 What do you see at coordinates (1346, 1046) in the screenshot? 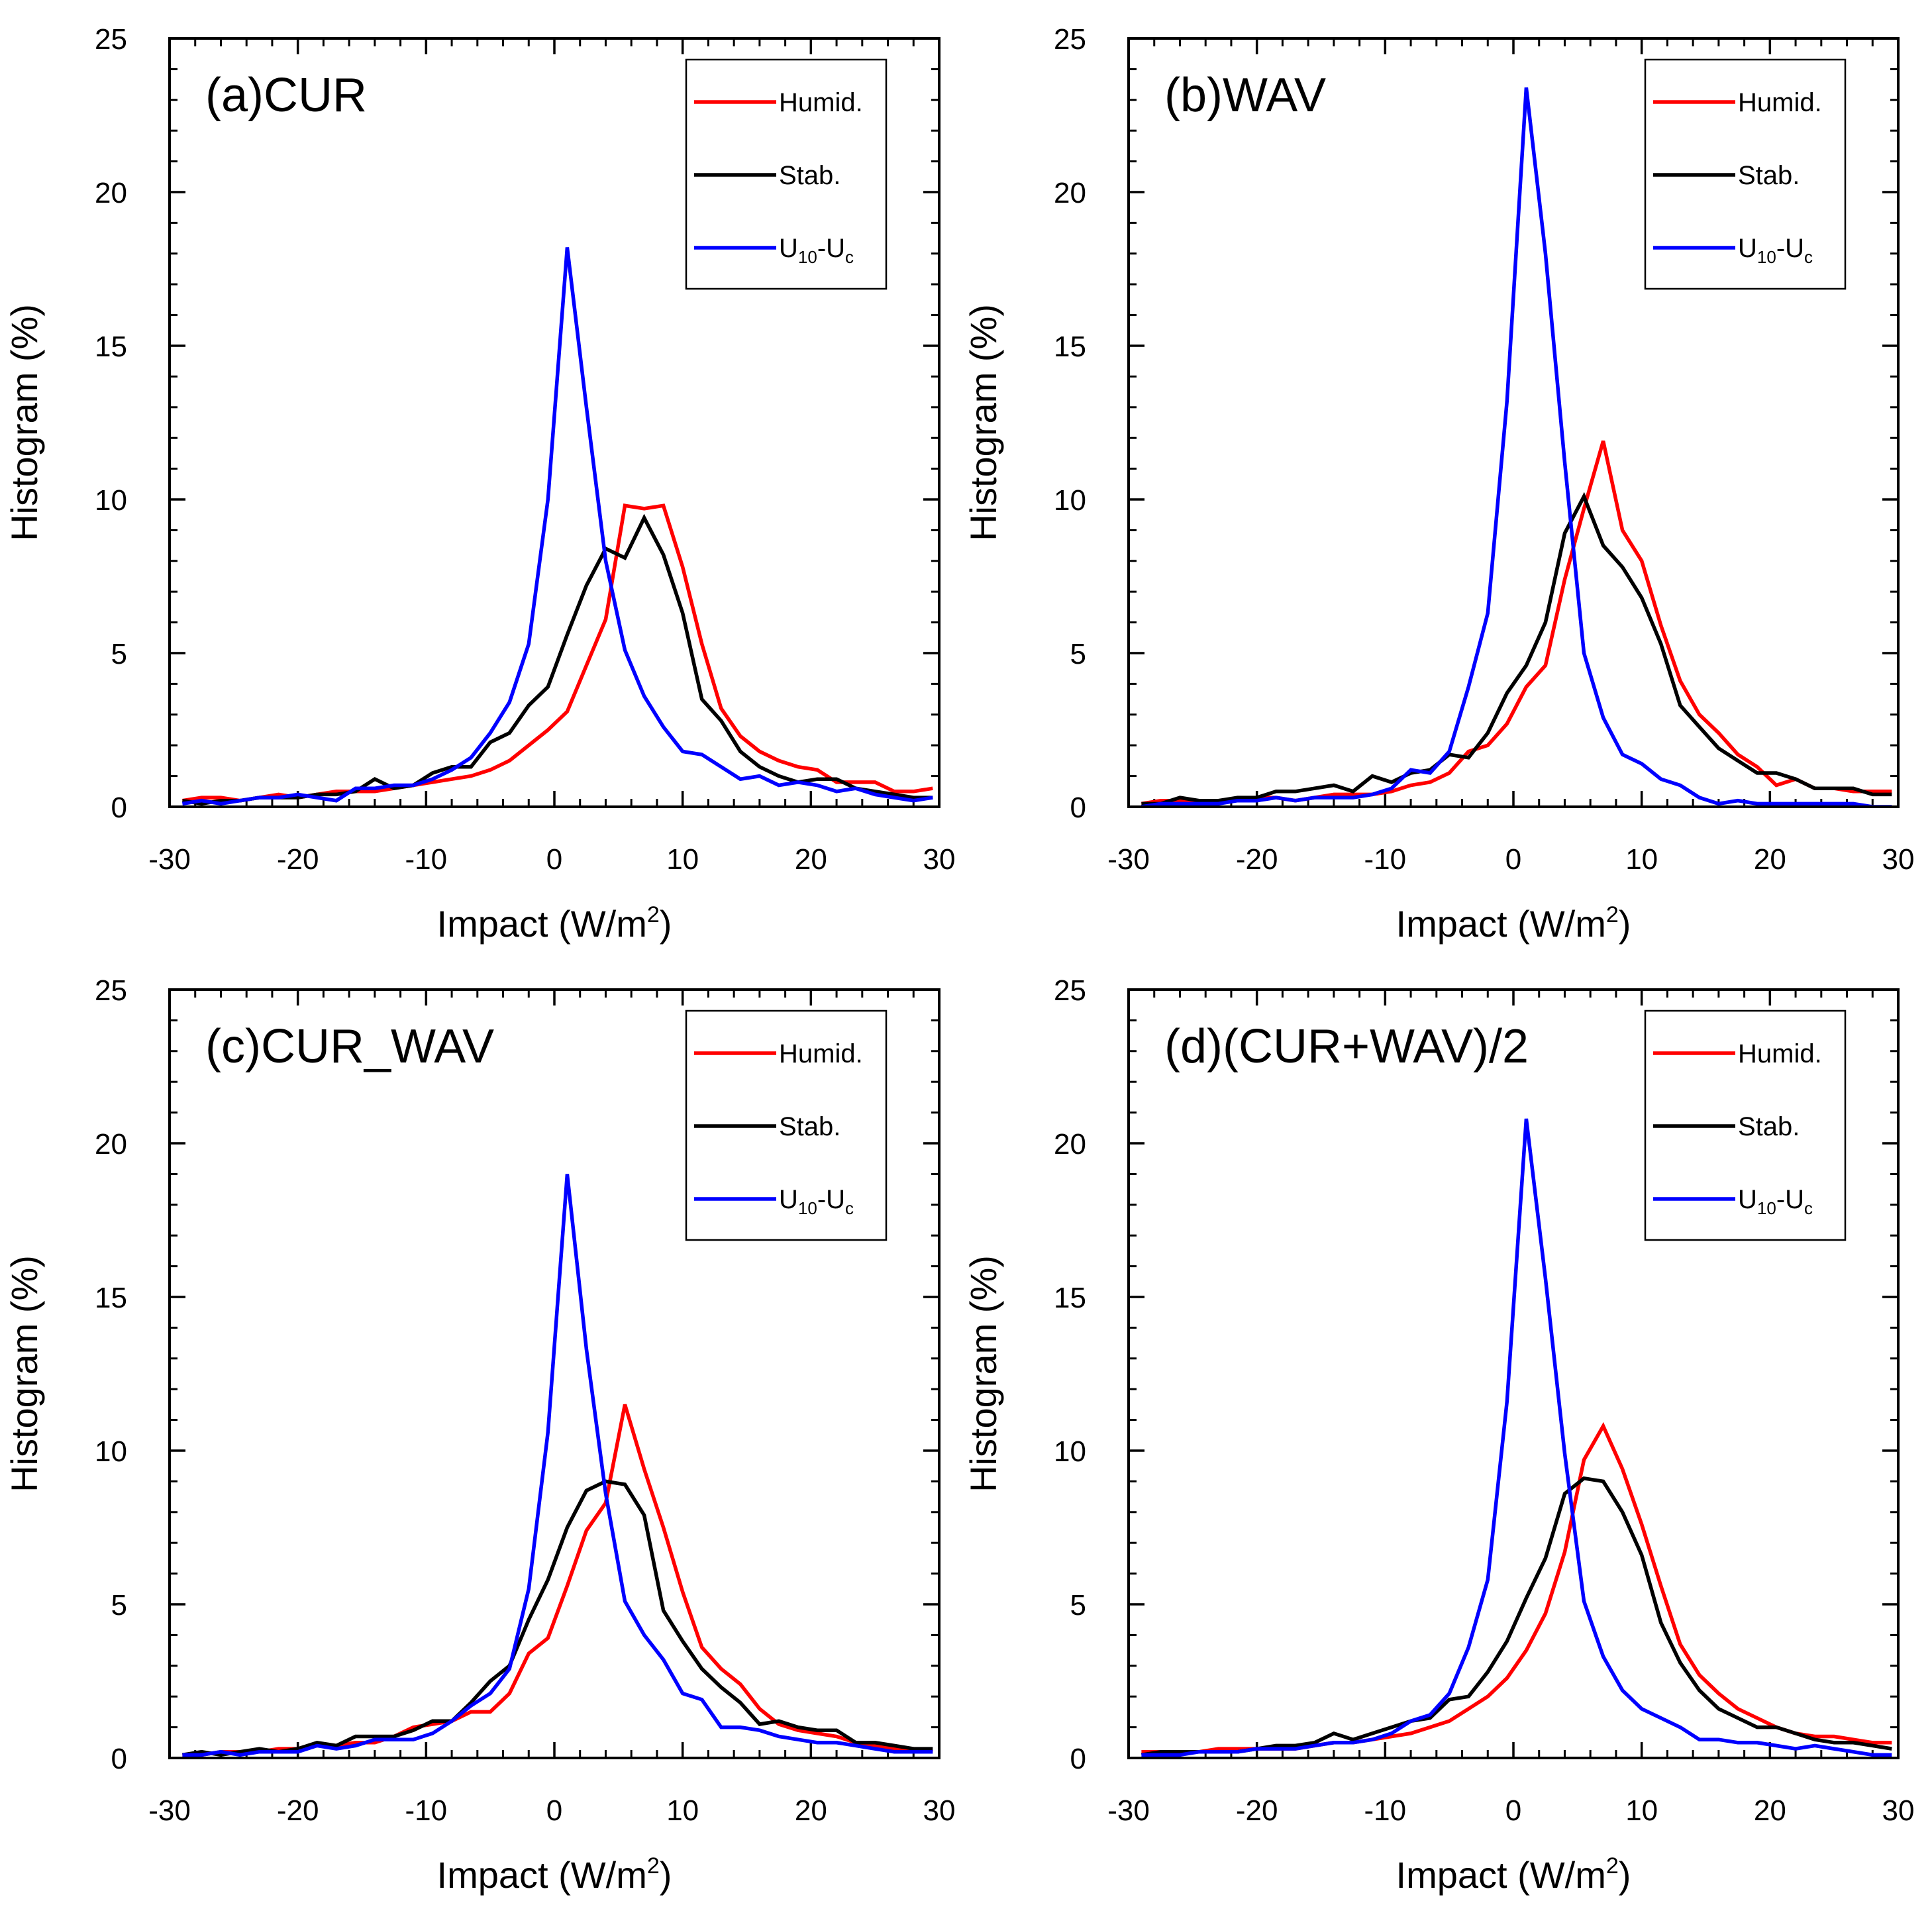
I see `panel-label: (d)(CUR+WAV)/2` at bounding box center [1346, 1046].